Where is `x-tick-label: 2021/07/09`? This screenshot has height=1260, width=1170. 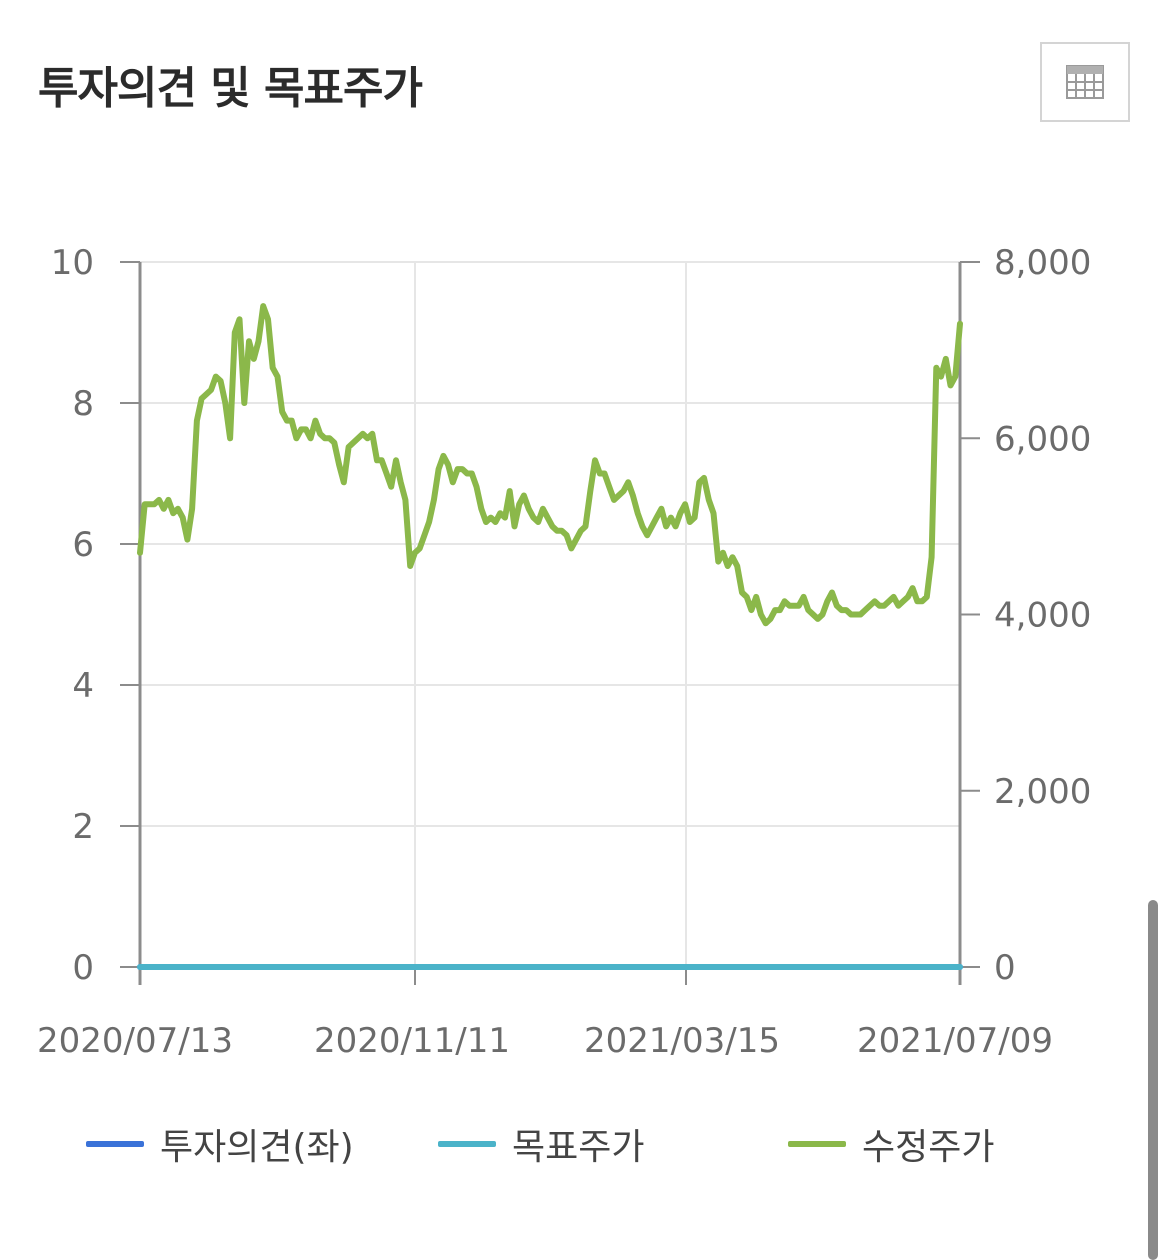
x-tick-label: 2021/07/09 is located at coordinates (955, 1041).